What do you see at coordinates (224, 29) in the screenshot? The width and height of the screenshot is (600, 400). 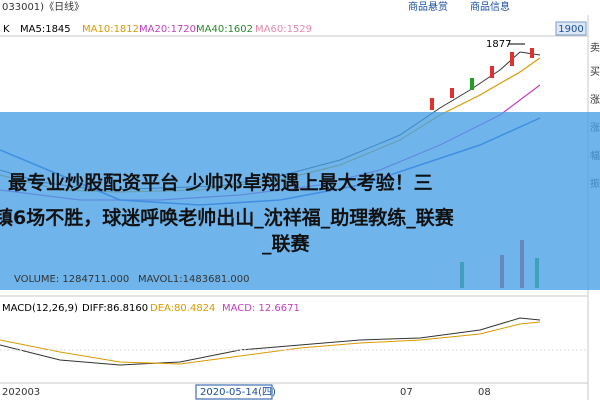 I see `ma40: MA40:1602` at bounding box center [224, 29].